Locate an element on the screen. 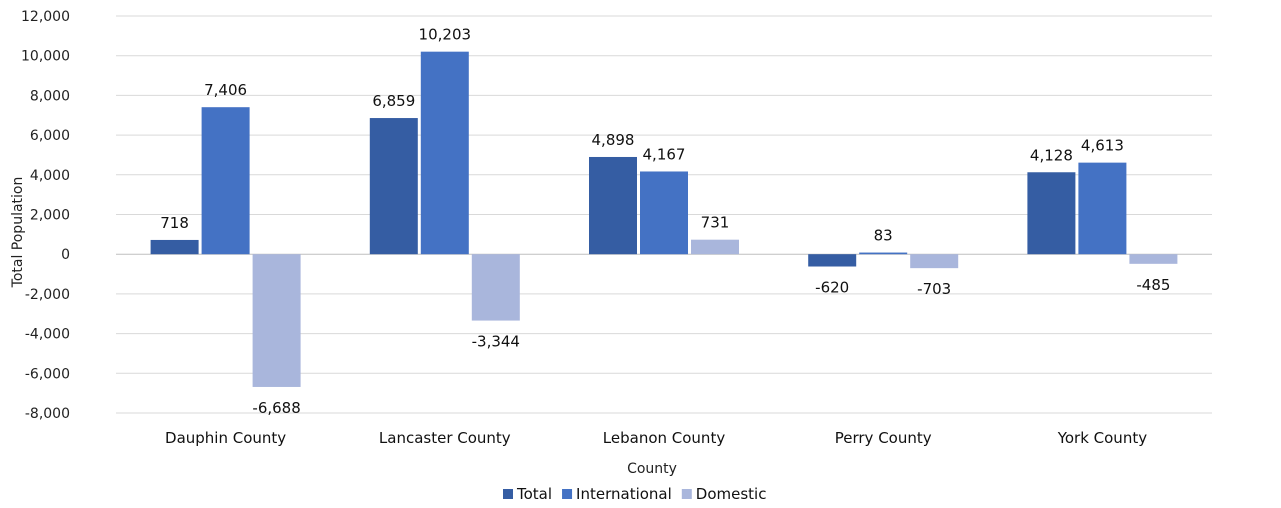 The height and width of the screenshot is (508, 1281). data-label: 731 is located at coordinates (715, 223).